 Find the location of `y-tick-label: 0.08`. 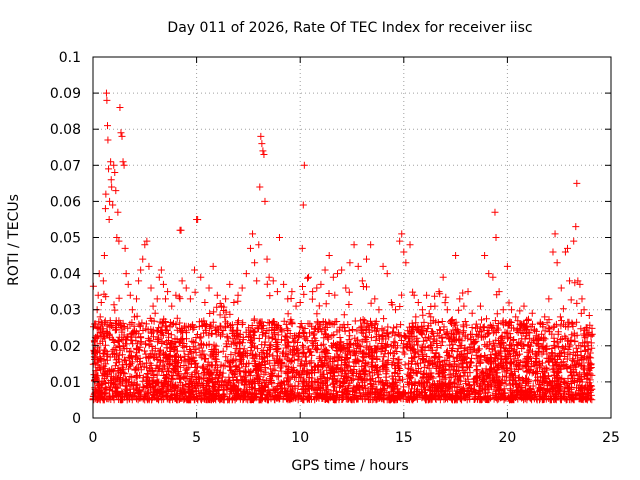

y-tick-label: 0.08 is located at coordinates (65, 130).